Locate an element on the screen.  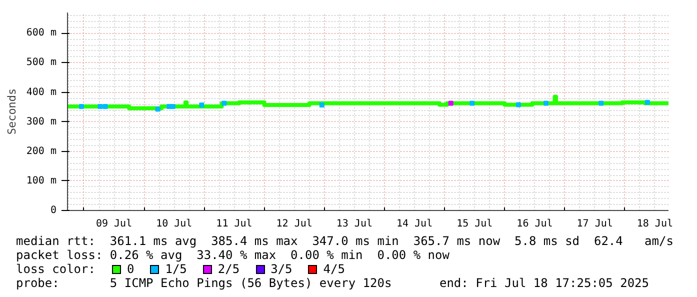
text: median rtt: 361.1 ms avg 385.4 ms max 347.0 ms min 365.7 ms now 5.8 ms sd 62.4 am/s is located at coordinates (345, 241).